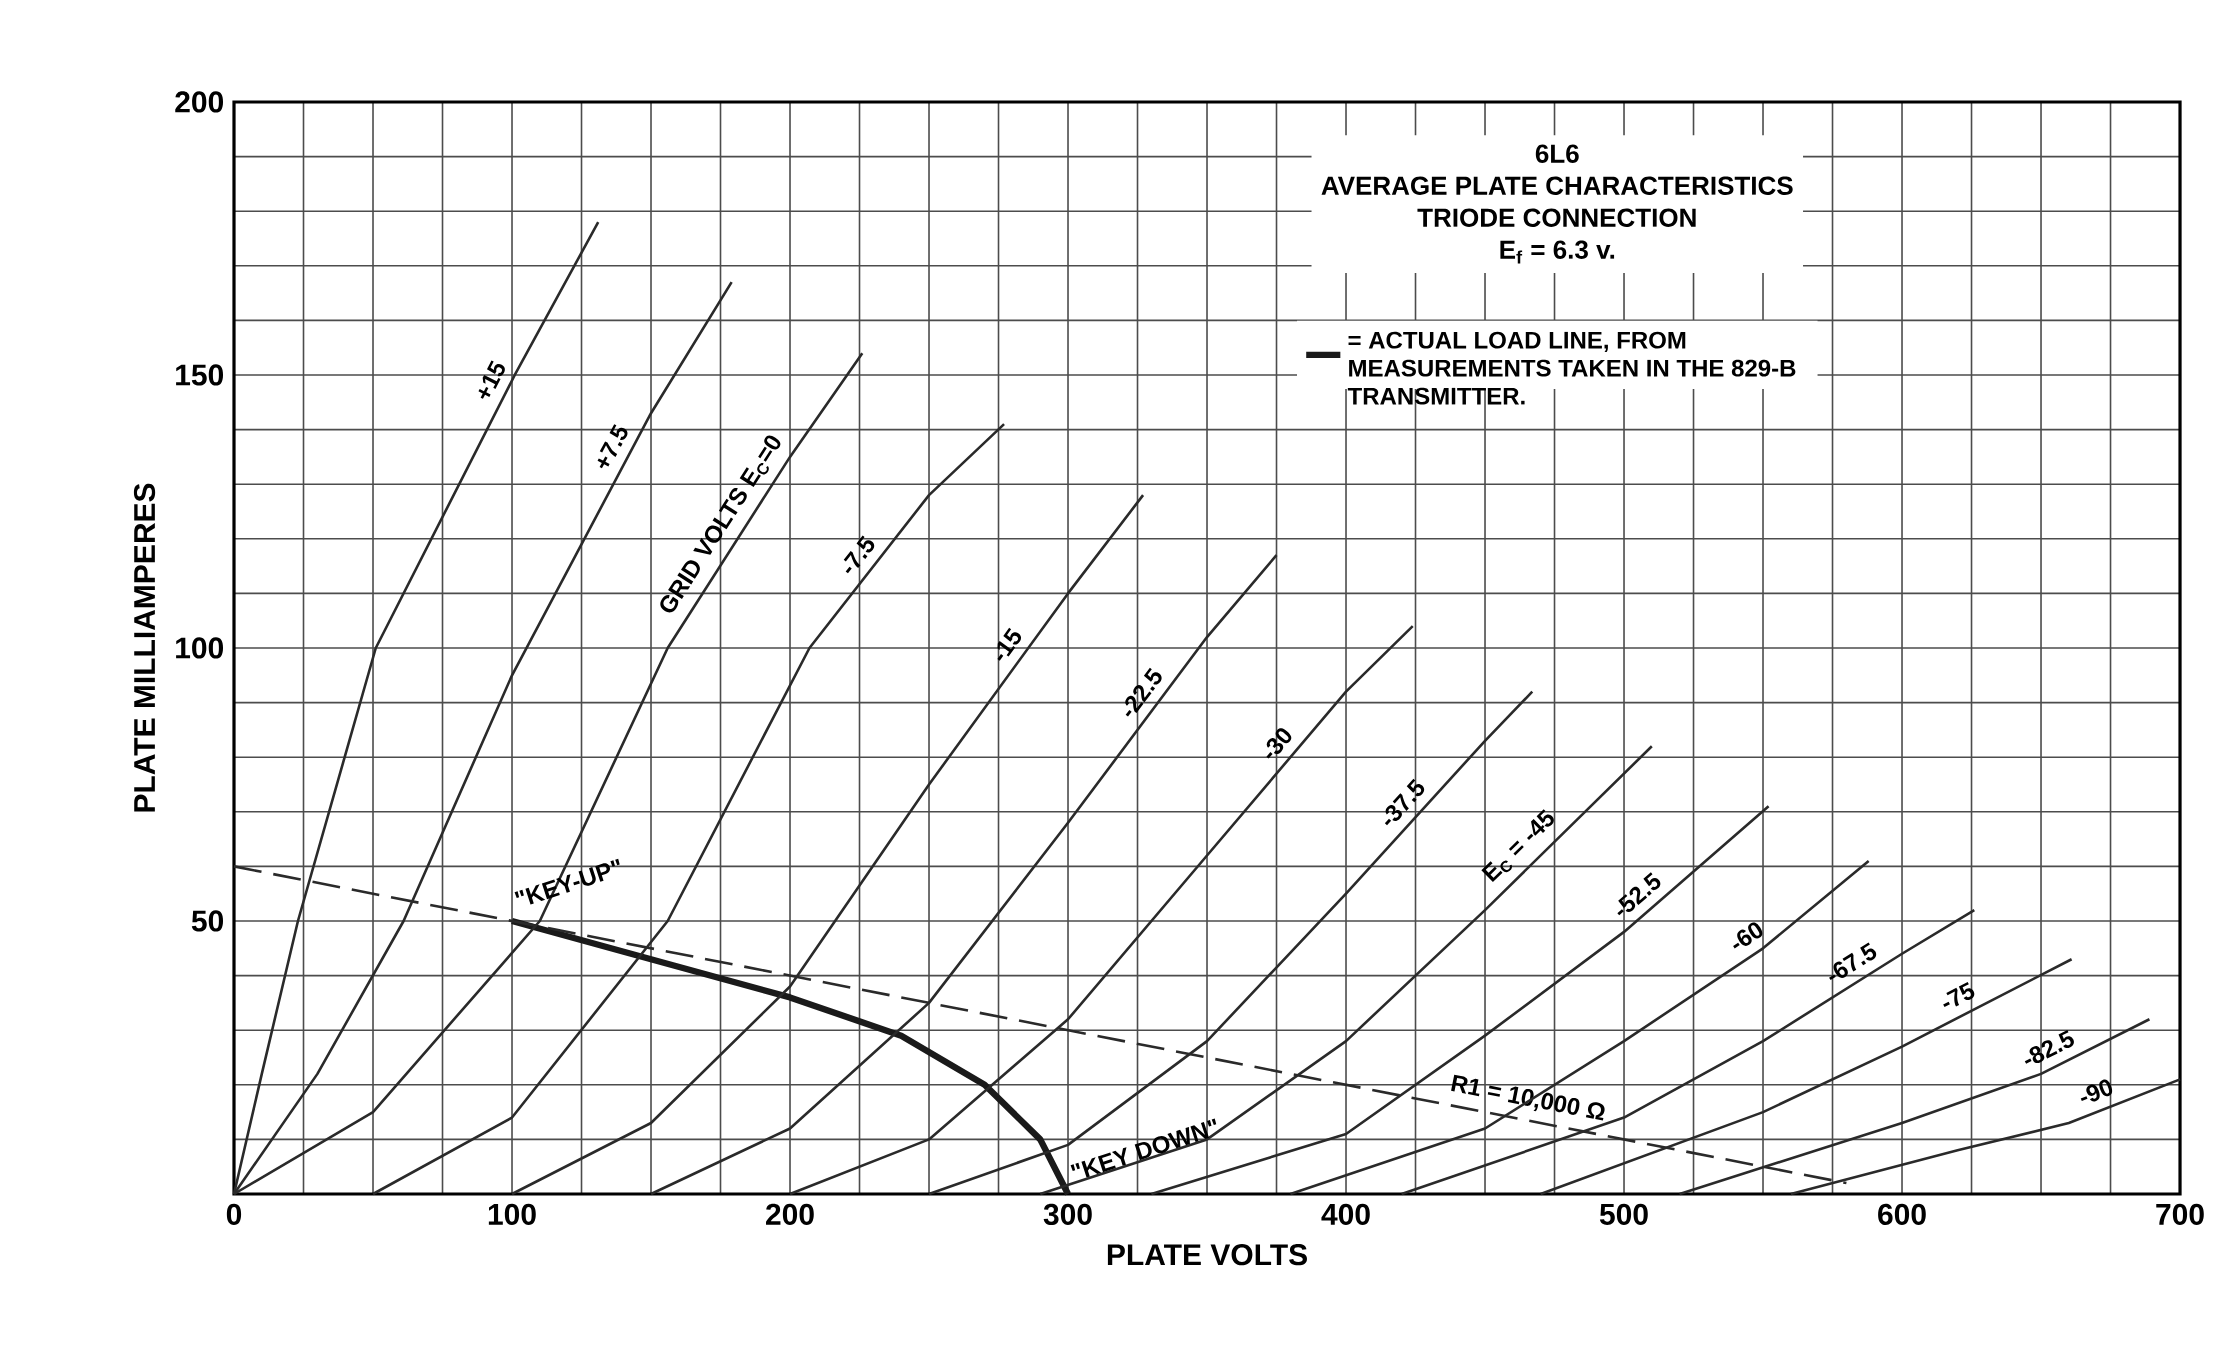 This screenshot has width=2231, height=1356. What do you see at coordinates (1623, 1214) in the screenshot?
I see `x-tick-label: 500` at bounding box center [1623, 1214].